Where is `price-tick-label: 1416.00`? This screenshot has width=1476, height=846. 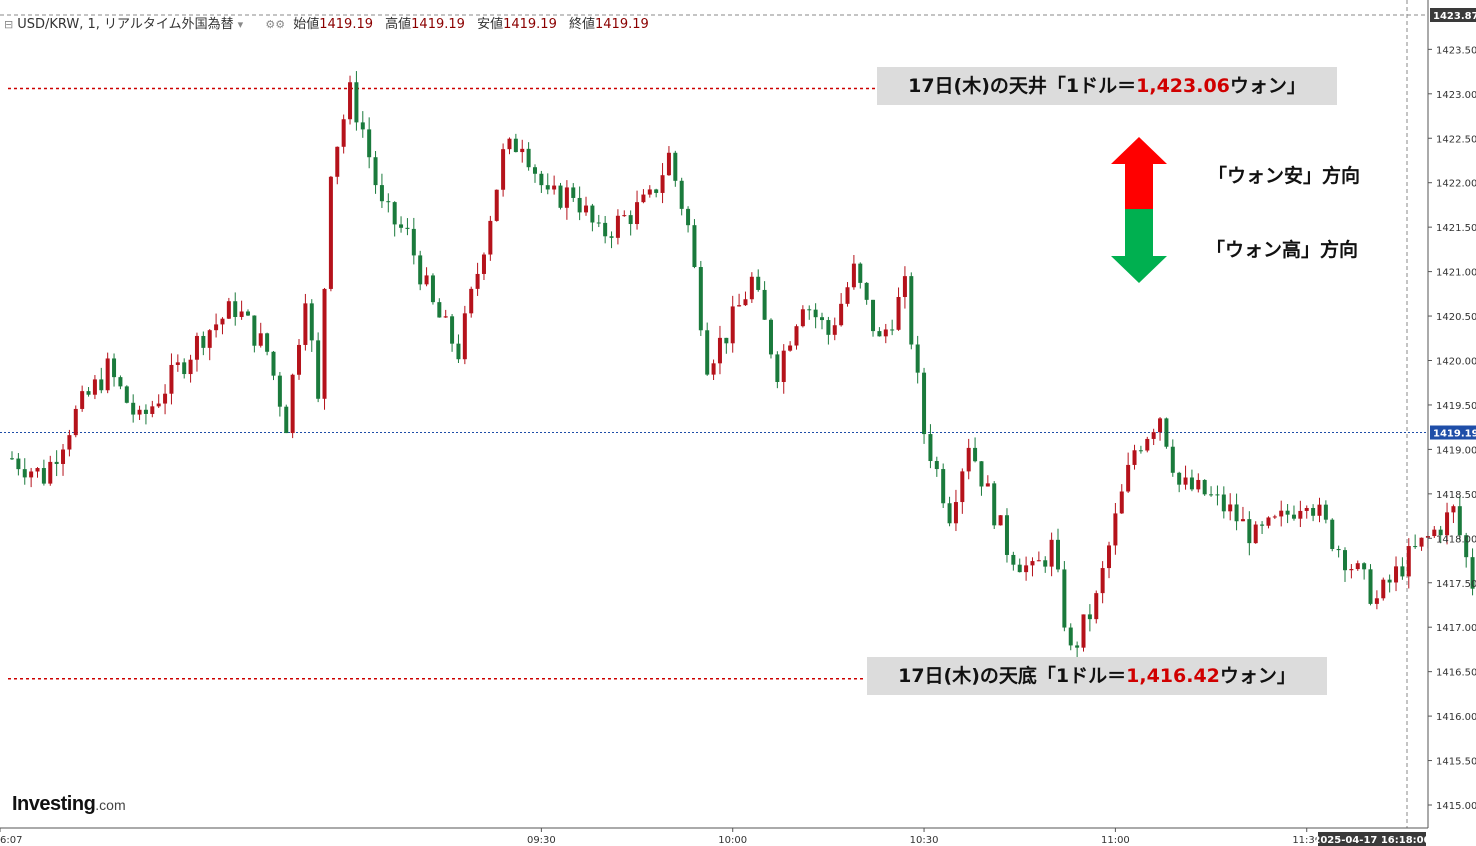
price-tick-label: 1416.00 is located at coordinates (1456, 717).